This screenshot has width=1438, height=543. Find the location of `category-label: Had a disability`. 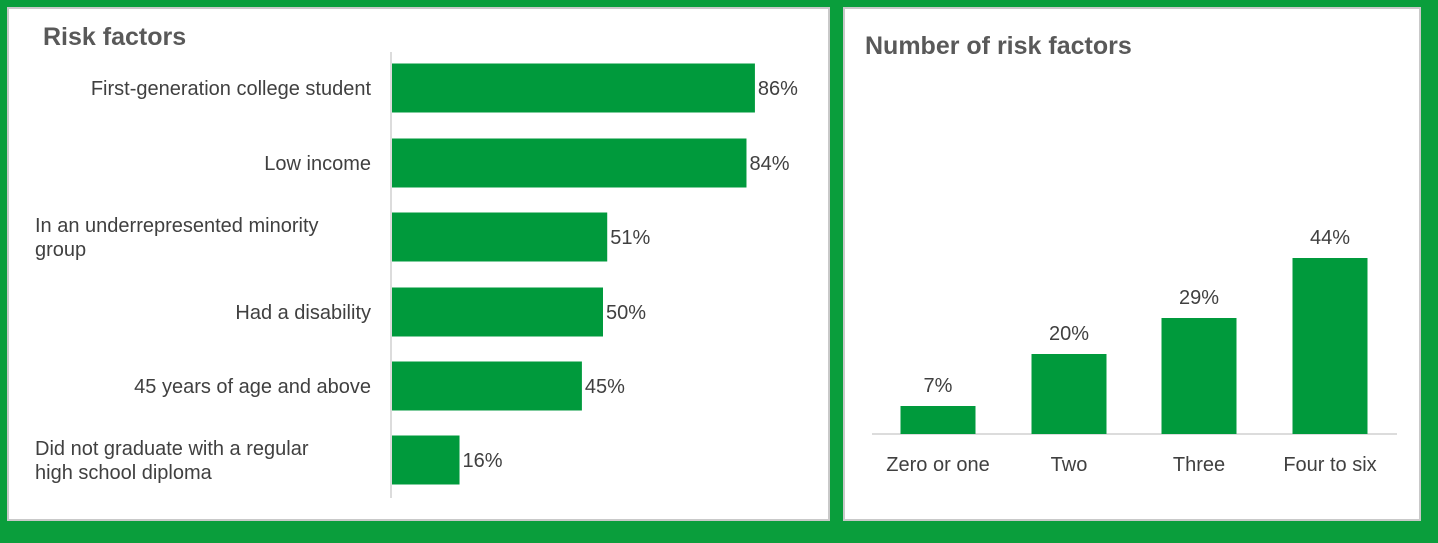

category-label: Had a disability is located at coordinates (303, 313).